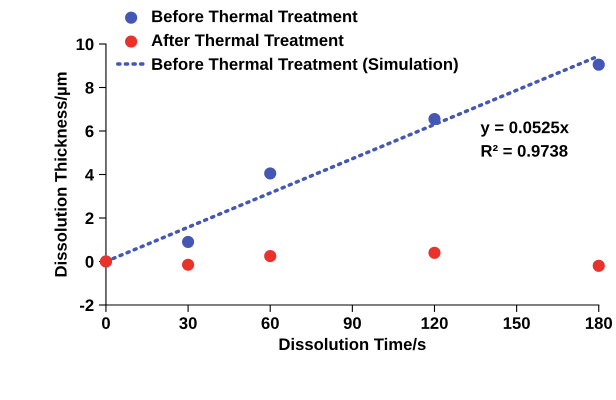  What do you see at coordinates (525, 150) in the screenshot?
I see `annotation: R² = 0.9738` at bounding box center [525, 150].